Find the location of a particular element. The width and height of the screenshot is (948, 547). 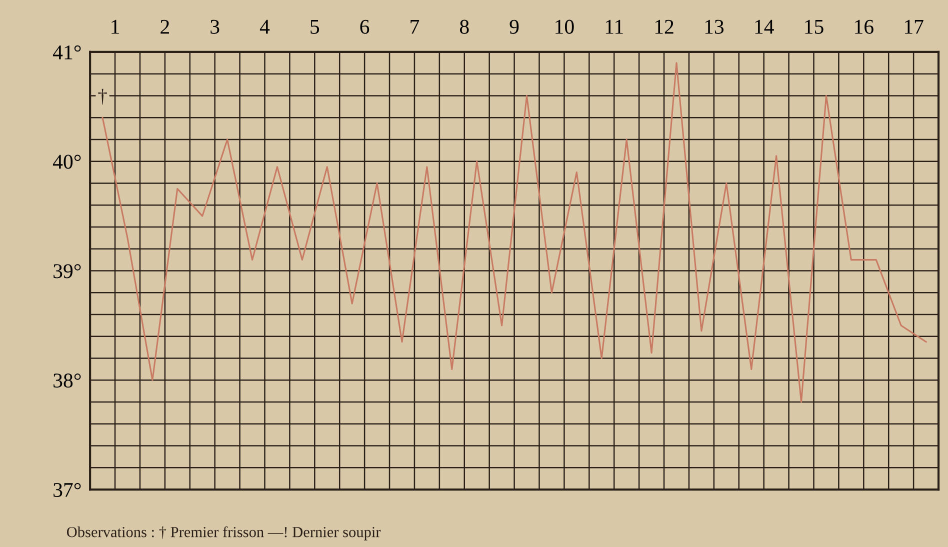

text: Observations : † Premier frisson —! Dernier soupir is located at coordinates (223, 533).